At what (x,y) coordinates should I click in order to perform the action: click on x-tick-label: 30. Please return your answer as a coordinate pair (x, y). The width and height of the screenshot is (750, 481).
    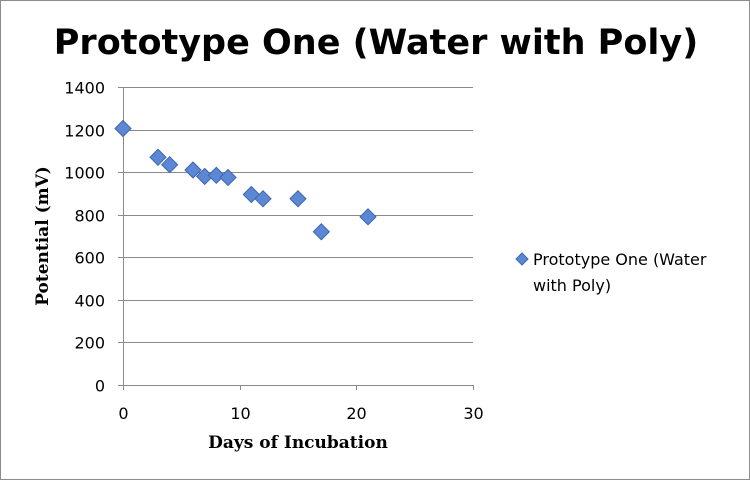
    Looking at the image, I should click on (473, 413).